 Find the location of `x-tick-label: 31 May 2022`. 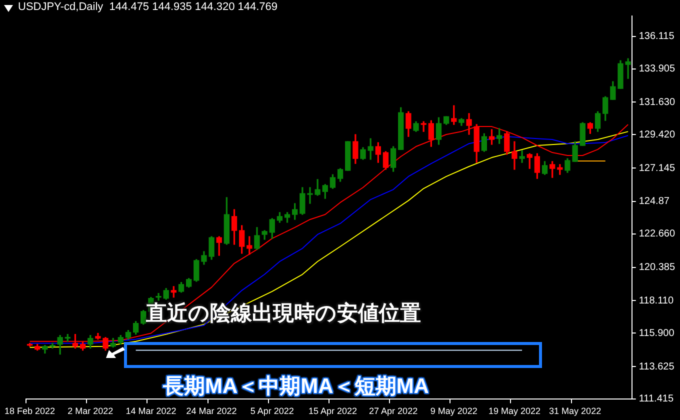

x-tick-label: 31 May 2022 is located at coordinates (575, 411).